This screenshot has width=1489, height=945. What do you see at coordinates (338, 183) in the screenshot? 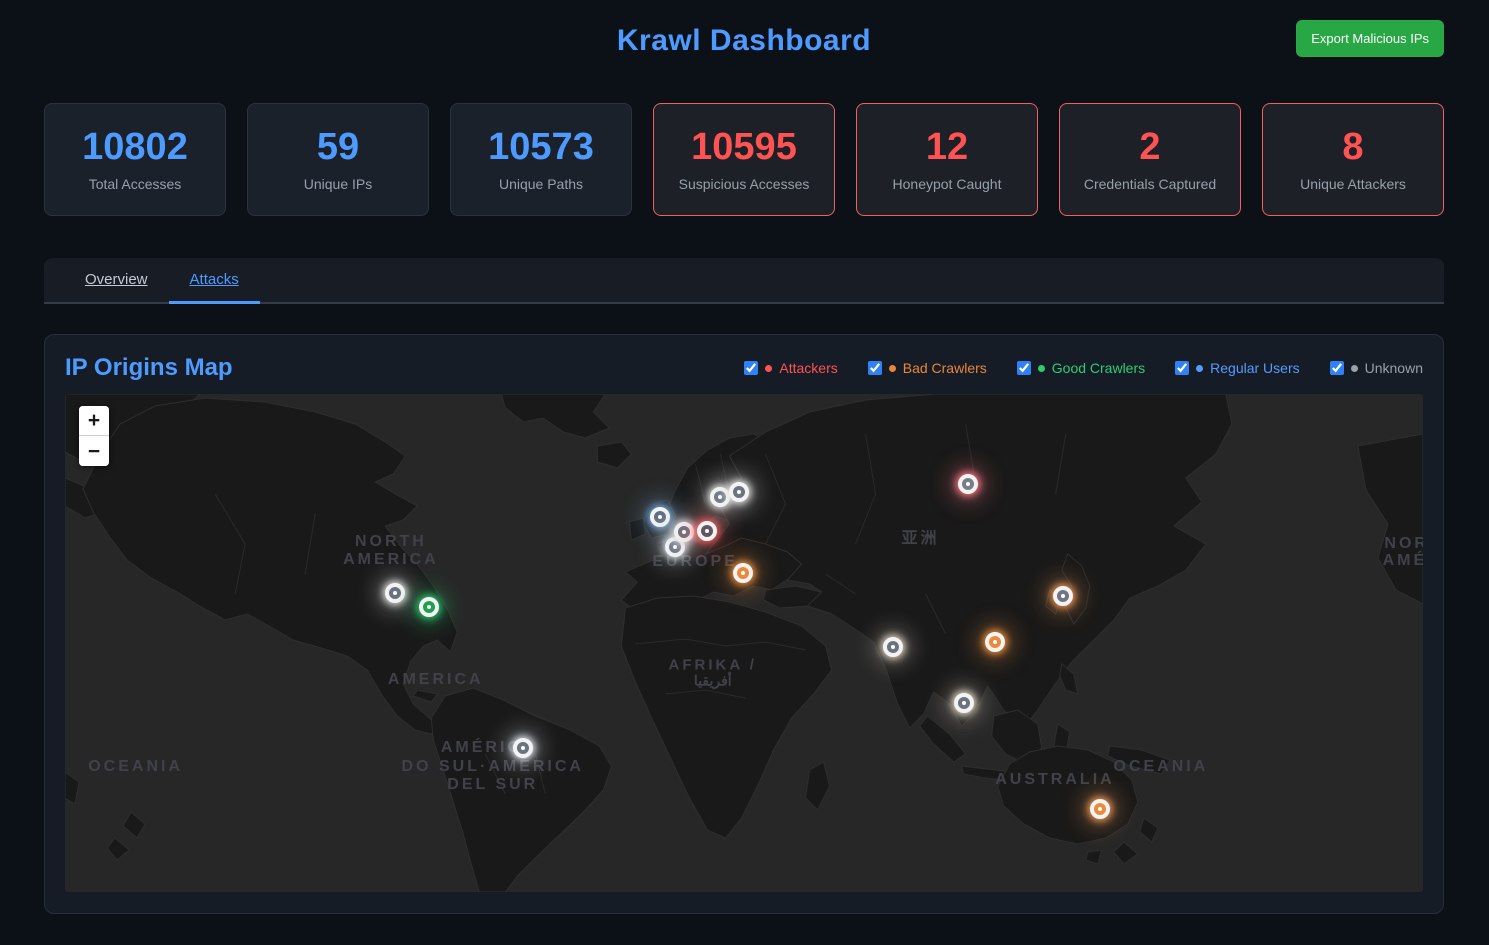
I see `stat-label: Unique IPs` at bounding box center [338, 183].